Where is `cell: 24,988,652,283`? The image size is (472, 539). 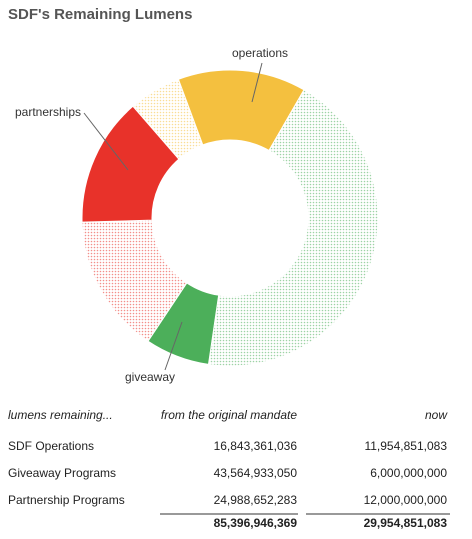
cell: 24,988,652,283 is located at coordinates (256, 500).